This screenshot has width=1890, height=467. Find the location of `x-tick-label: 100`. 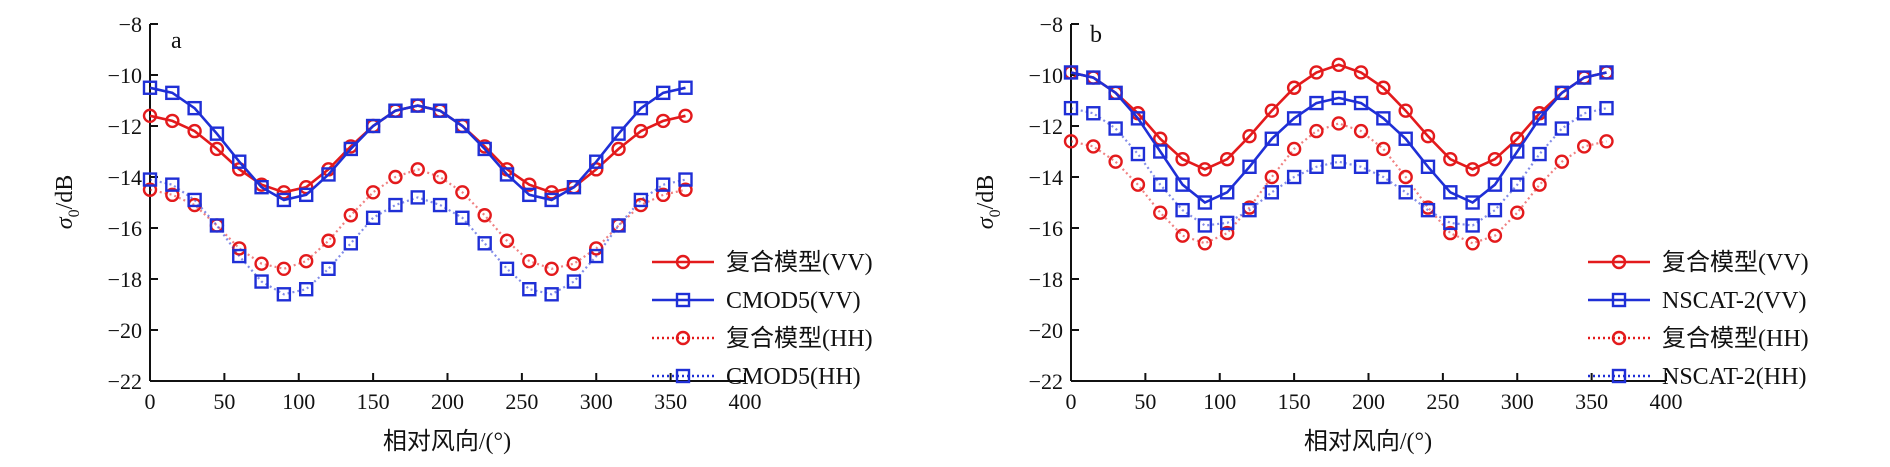

x-tick-label: 100 is located at coordinates (1219, 401).